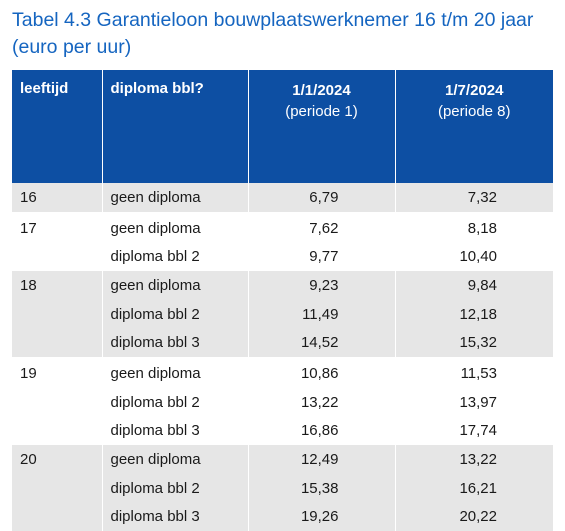  Describe the element at coordinates (478, 257) in the screenshot. I see `wage-period-8-cell: 10,40` at that location.